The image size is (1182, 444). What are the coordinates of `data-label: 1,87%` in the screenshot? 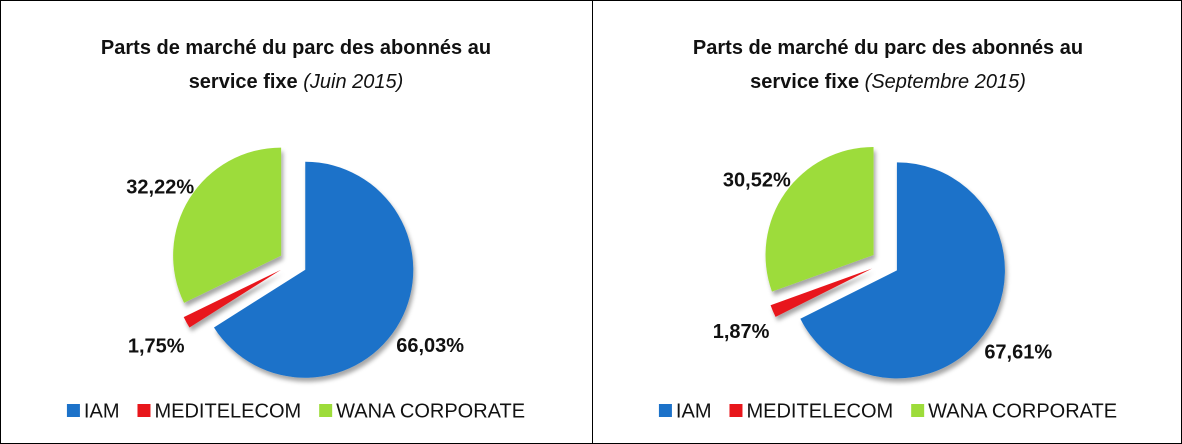 It's located at (741, 332).